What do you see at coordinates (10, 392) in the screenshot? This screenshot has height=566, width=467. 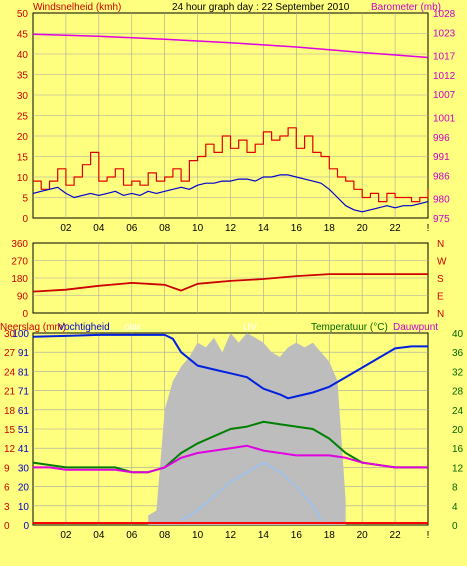 I see `rain-tick-label: 21` at bounding box center [10, 392].